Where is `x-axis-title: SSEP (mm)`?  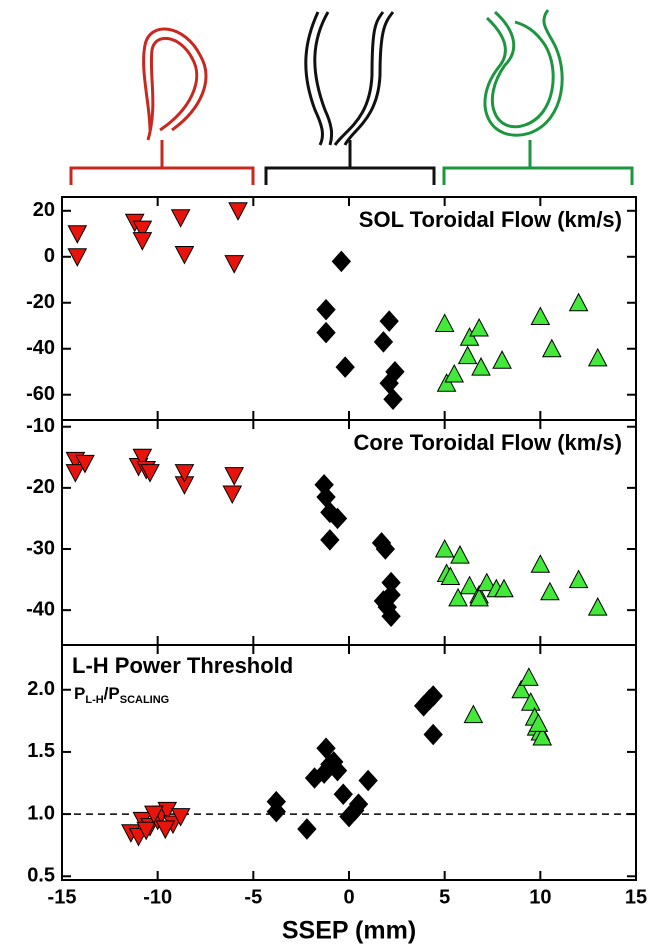 x-axis-title: SSEP (mm) is located at coordinates (349, 931).